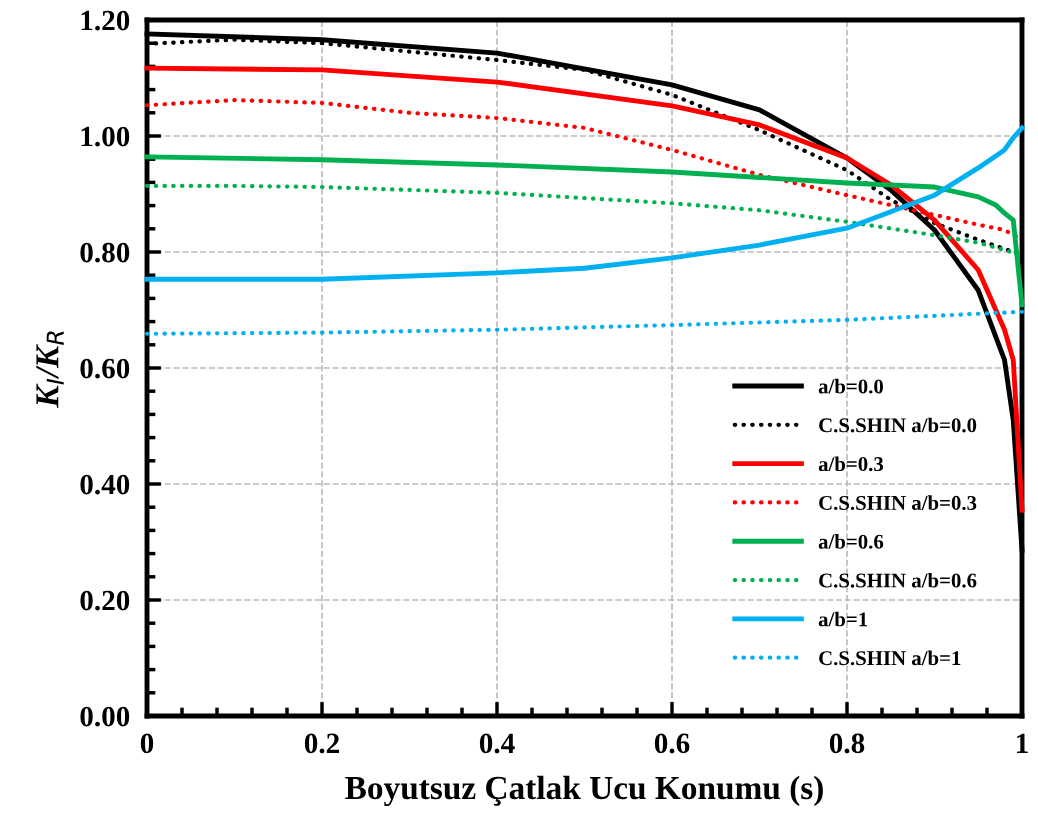 Image resolution: width=1038 pixels, height=834 pixels. What do you see at coordinates (851, 541) in the screenshot?
I see `legend-label: a/b=0.6` at bounding box center [851, 541].